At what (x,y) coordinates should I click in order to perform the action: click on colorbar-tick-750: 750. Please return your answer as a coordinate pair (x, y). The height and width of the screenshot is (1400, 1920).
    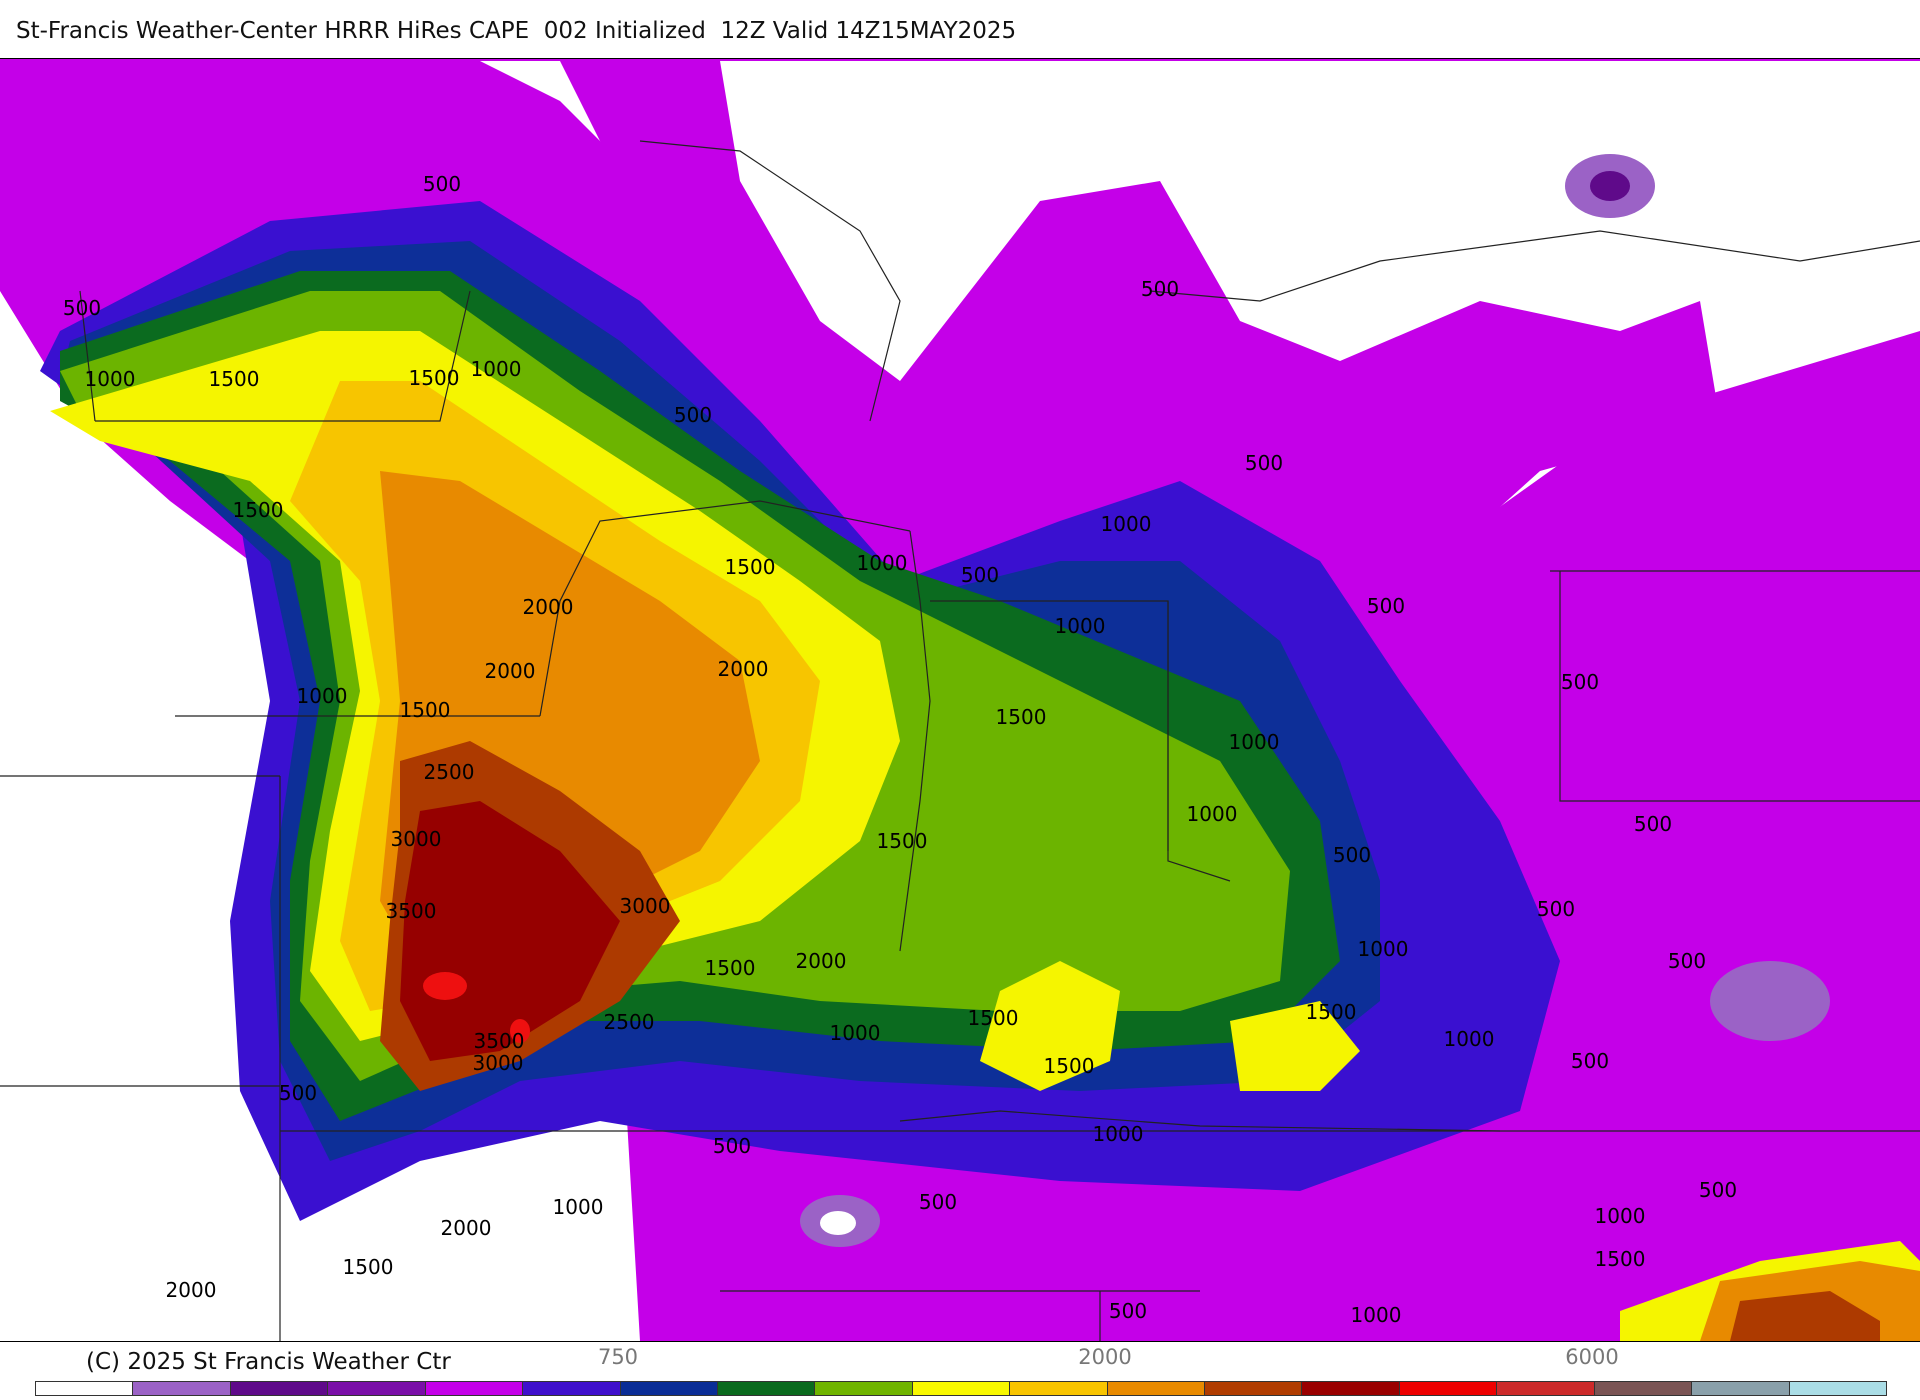
    Looking at the image, I should click on (618, 1357).